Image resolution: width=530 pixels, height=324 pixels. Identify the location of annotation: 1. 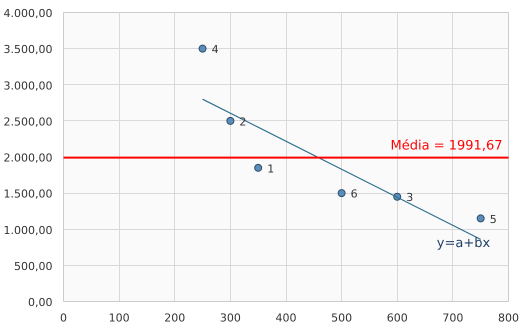
(270, 169).